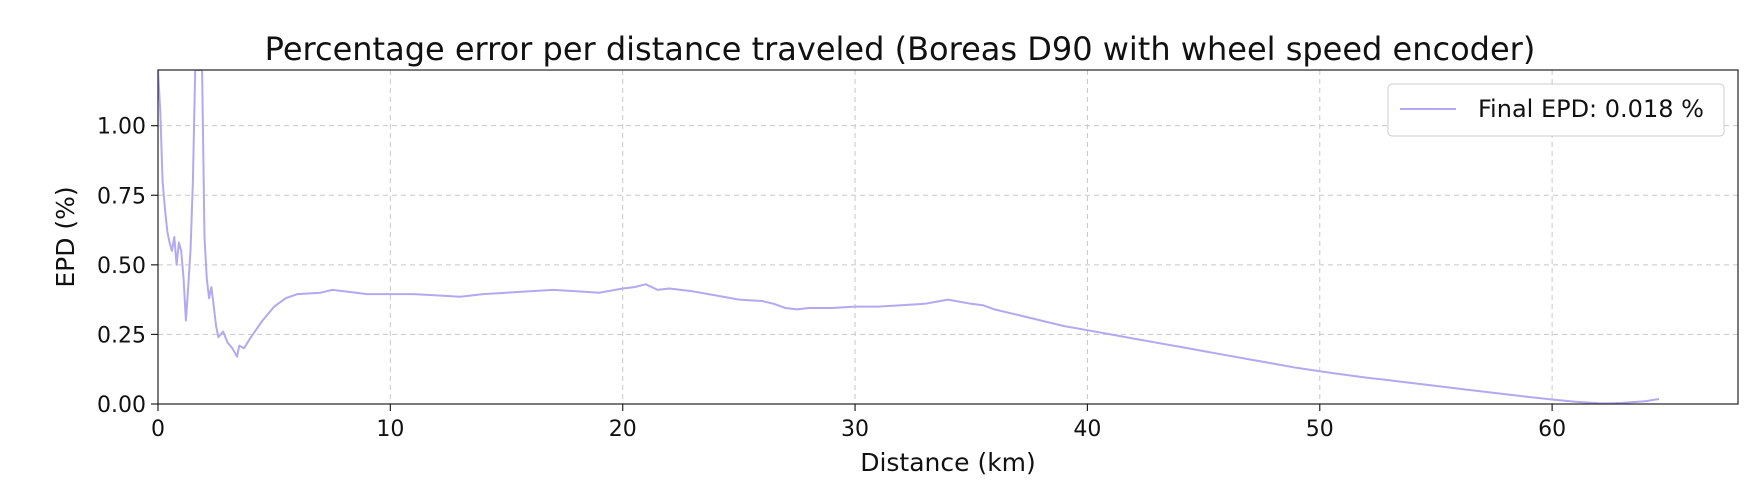  Describe the element at coordinates (1087, 429) in the screenshot. I see `x-tick-label: 40` at that location.